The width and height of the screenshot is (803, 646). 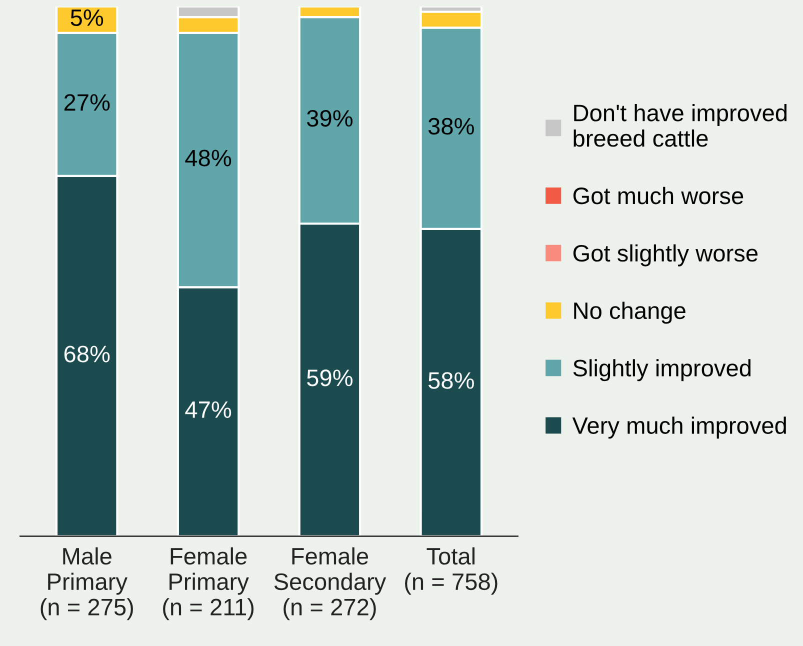 What do you see at coordinates (87, 354) in the screenshot?
I see `data-label: 68%` at bounding box center [87, 354].